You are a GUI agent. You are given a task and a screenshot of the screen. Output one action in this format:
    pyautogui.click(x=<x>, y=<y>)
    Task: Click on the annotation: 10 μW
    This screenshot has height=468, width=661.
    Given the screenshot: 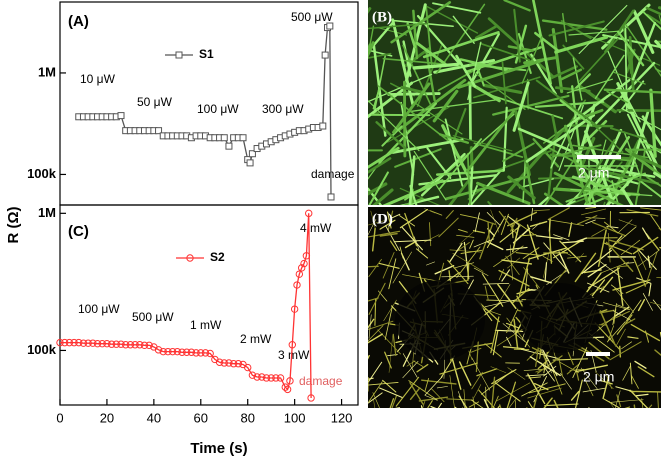 What is the action you would take?
    pyautogui.click(x=98, y=79)
    